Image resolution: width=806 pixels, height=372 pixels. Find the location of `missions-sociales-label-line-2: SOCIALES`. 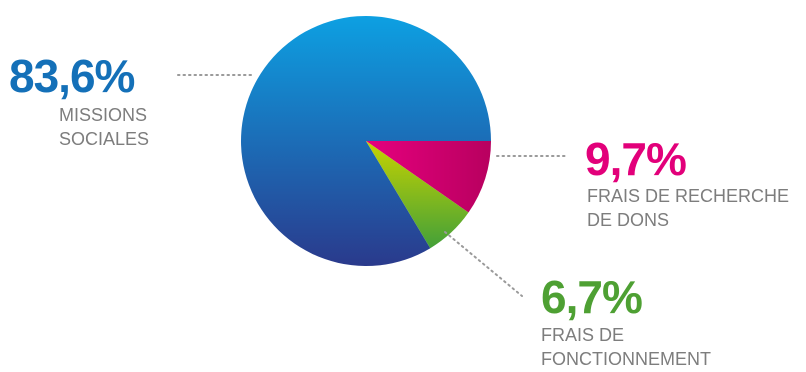

missions-sociales-label-line-2: SOCIALES is located at coordinates (104, 139).